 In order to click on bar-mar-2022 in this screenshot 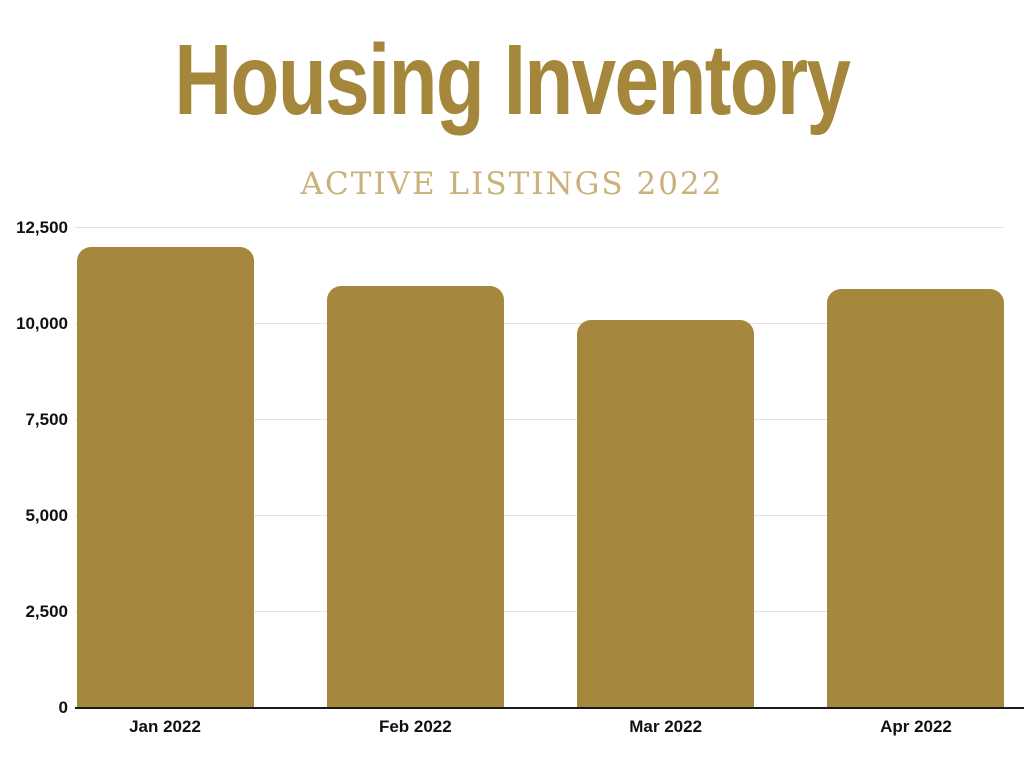, I will do `click(666, 514)`.